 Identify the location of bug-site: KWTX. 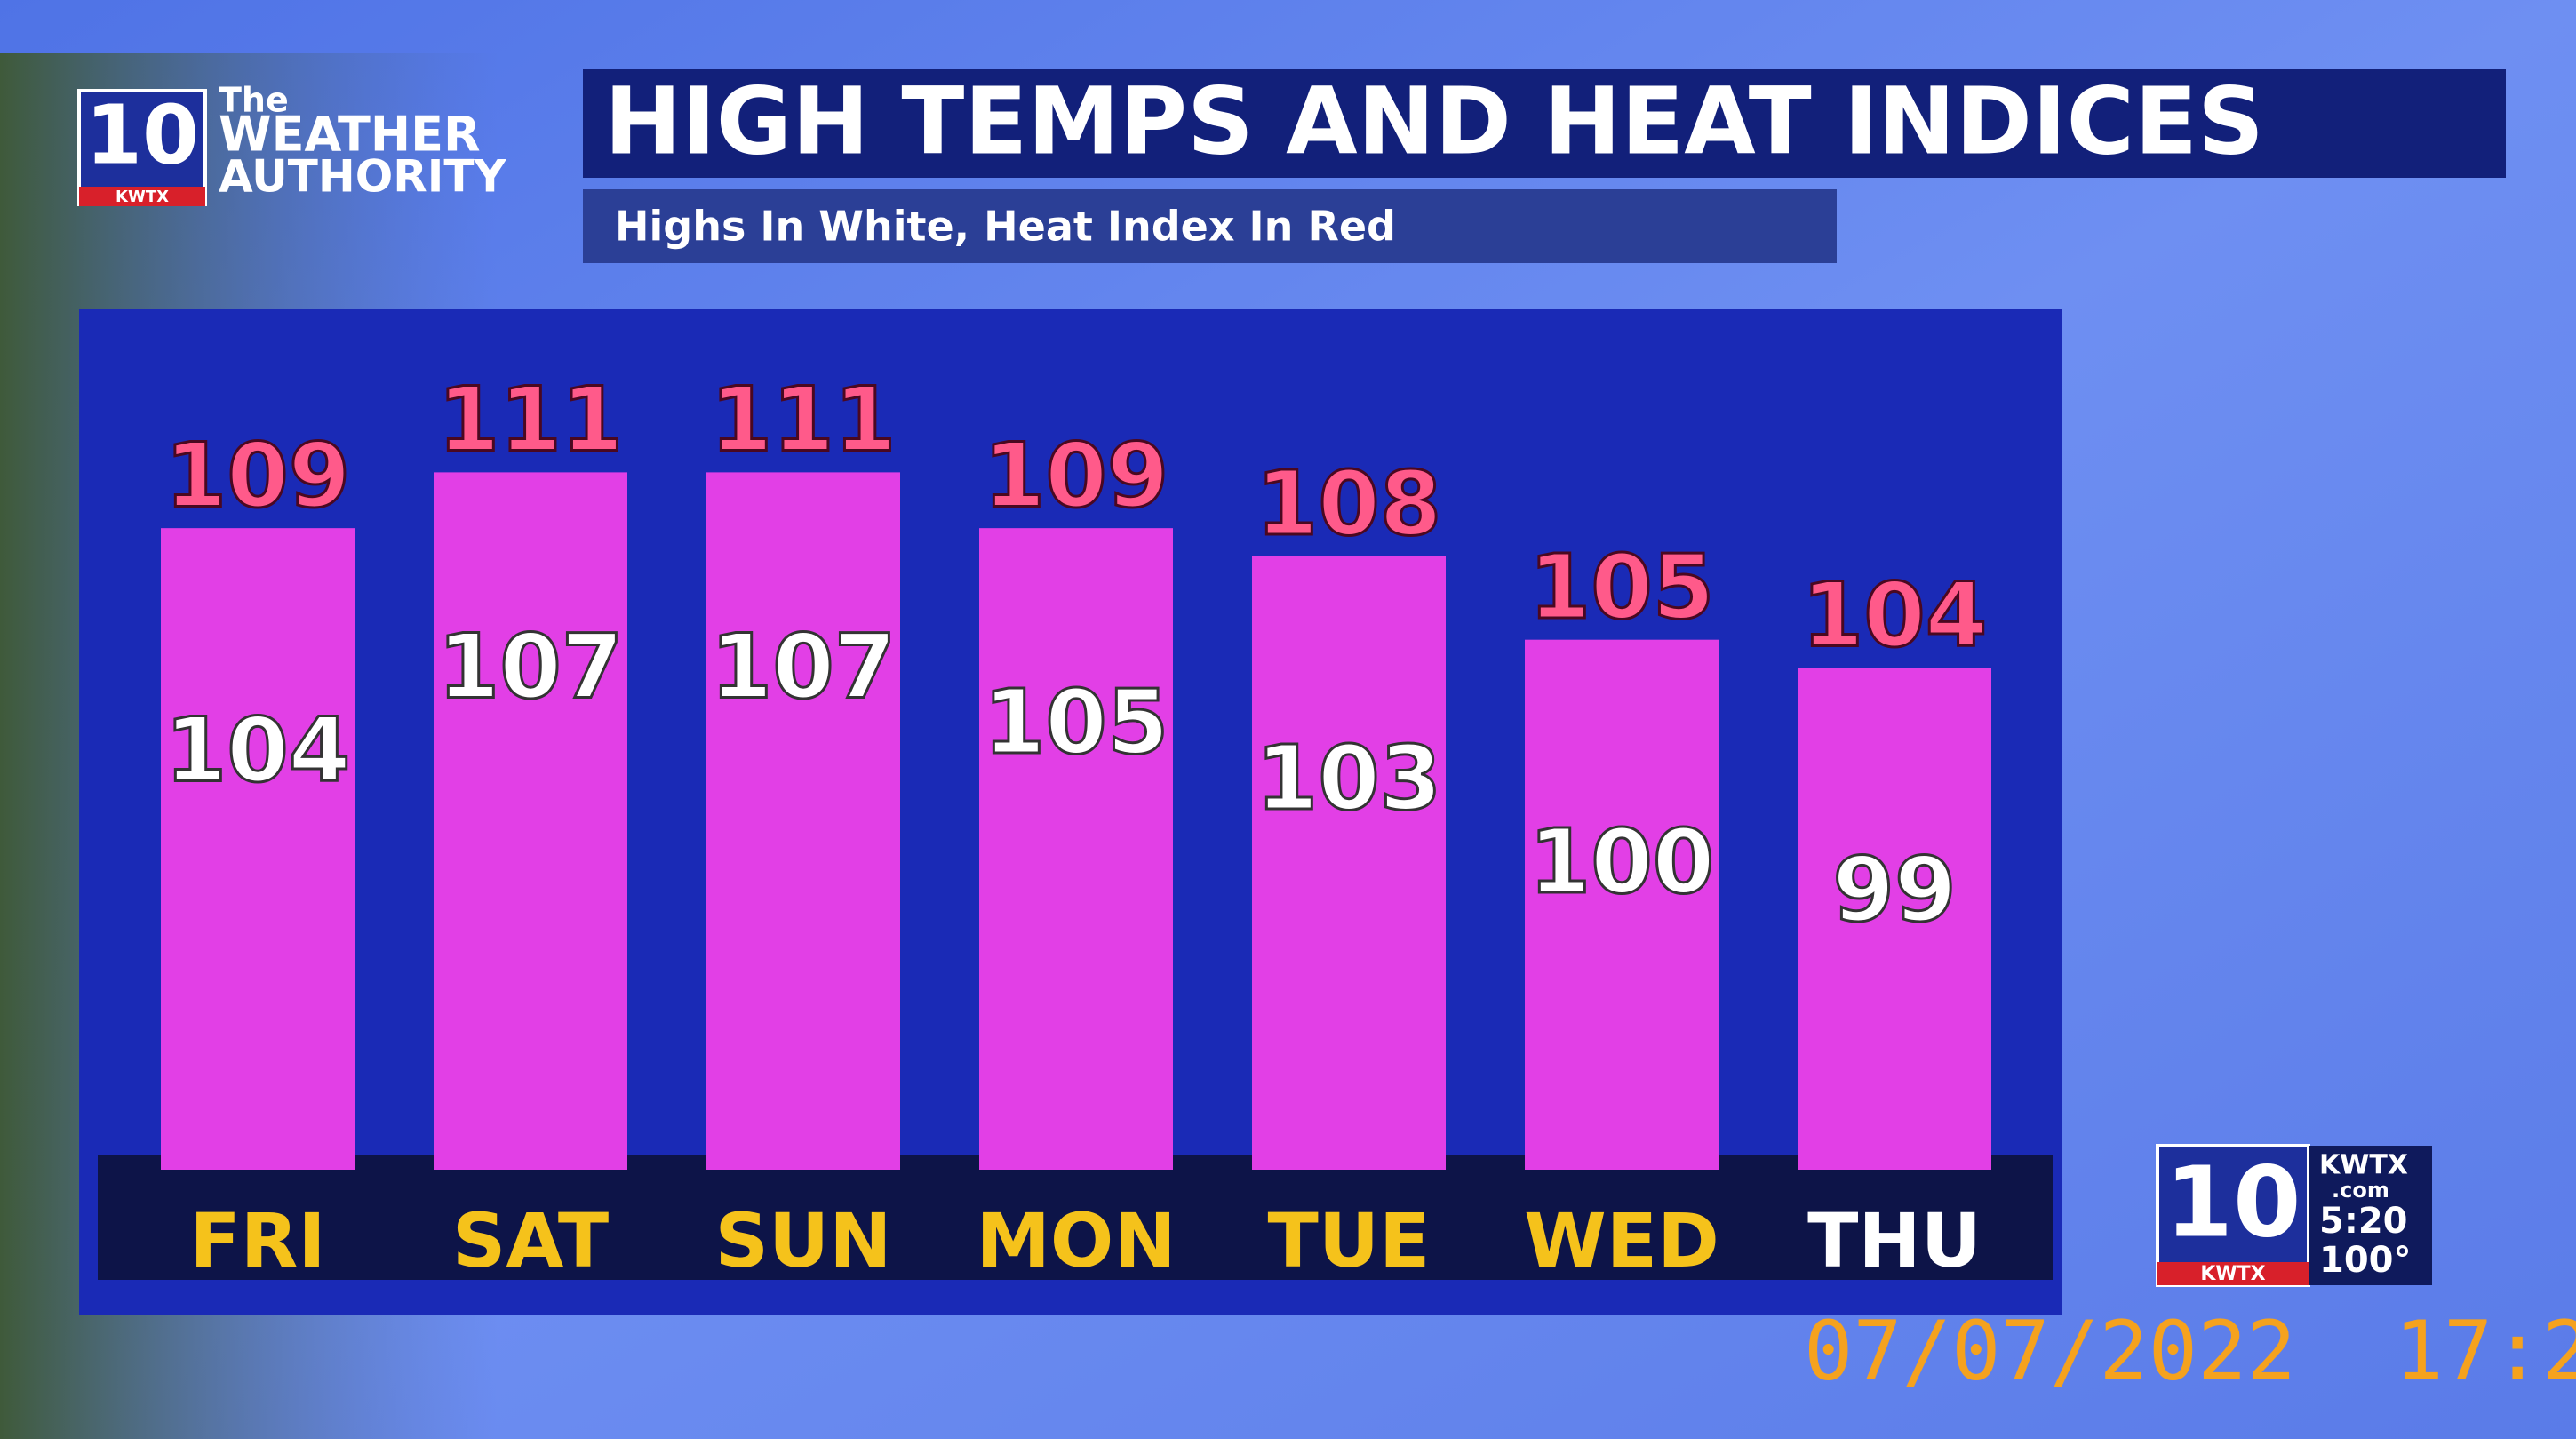
(2363, 1165).